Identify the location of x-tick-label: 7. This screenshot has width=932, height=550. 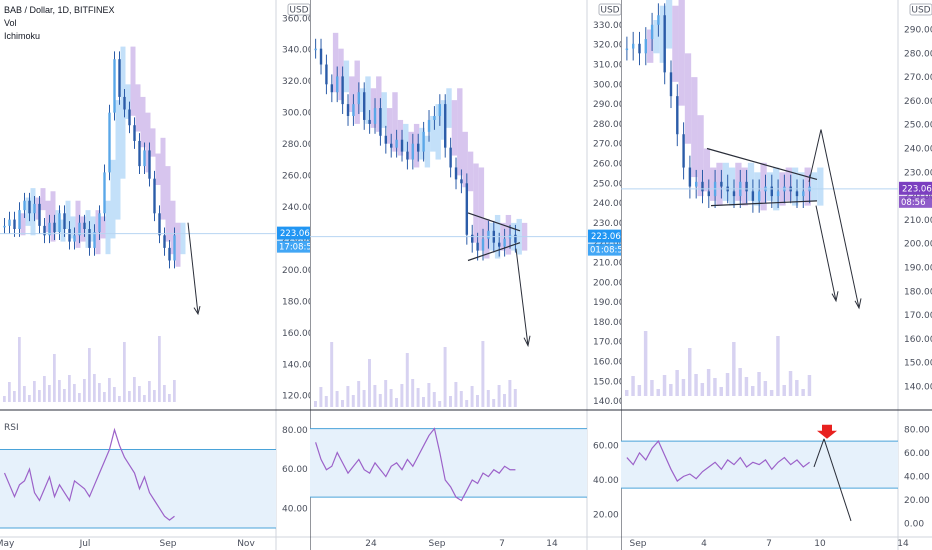
(769, 544).